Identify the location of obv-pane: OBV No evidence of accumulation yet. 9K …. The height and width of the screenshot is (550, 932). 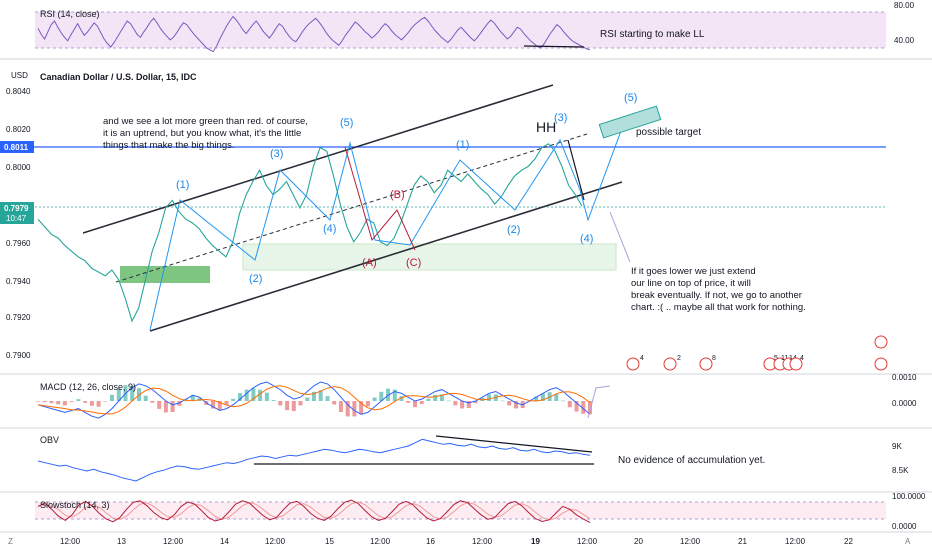
(473, 458).